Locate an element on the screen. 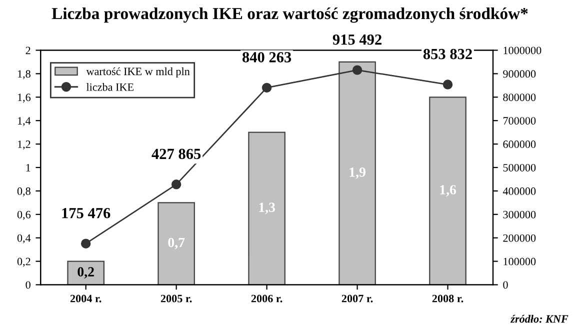 The height and width of the screenshot is (335, 580). y2-tick-label: 500000 is located at coordinates (519, 168).